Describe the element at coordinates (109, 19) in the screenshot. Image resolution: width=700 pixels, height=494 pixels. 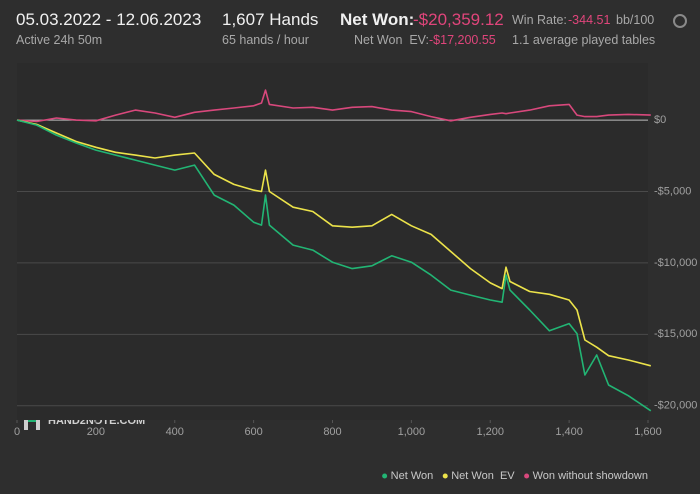
I see `date-range: 05.03.2022 - 12.06.2023` at that location.